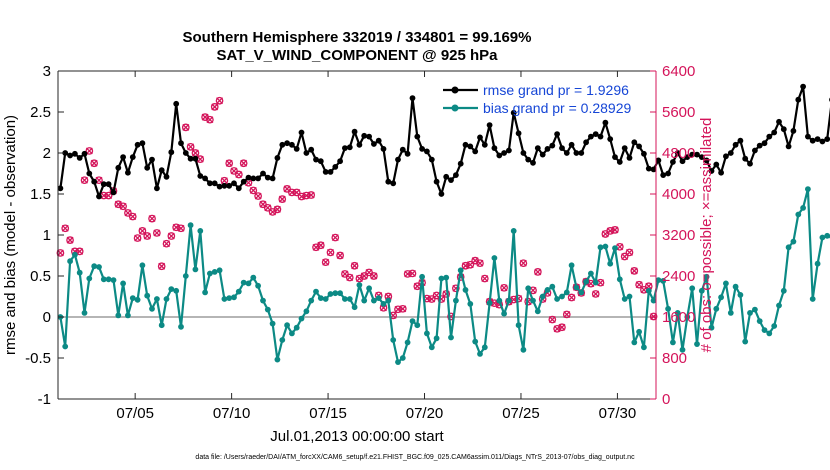 The height and width of the screenshot is (470, 830). I want to click on y-axis-label: rmse and bias (model - observation), so click(10, 235).